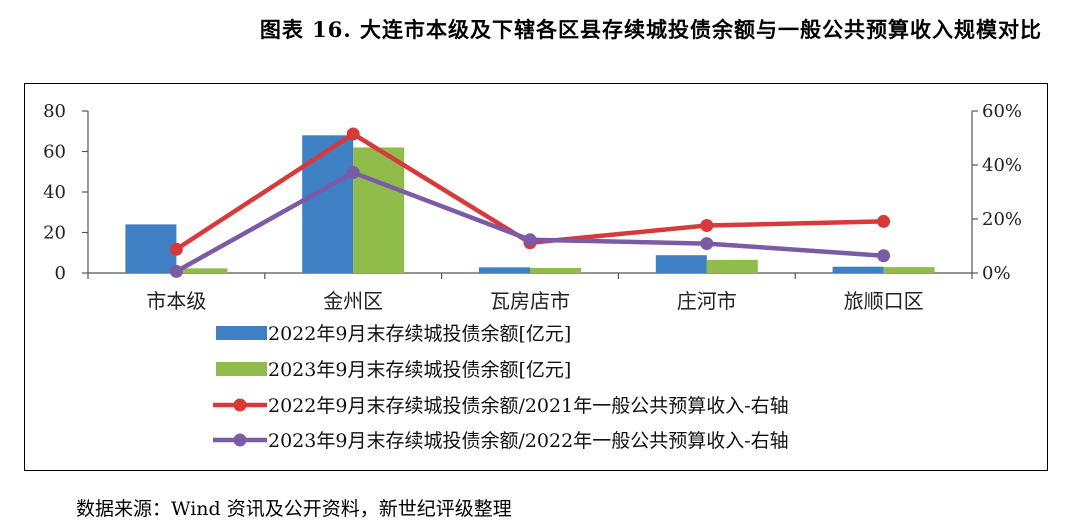  What do you see at coordinates (528, 406) in the screenshot?
I see `legend-label: 2022年9月末存续城投债余额/2021年一般公共预算收入-右轴` at bounding box center [528, 406].